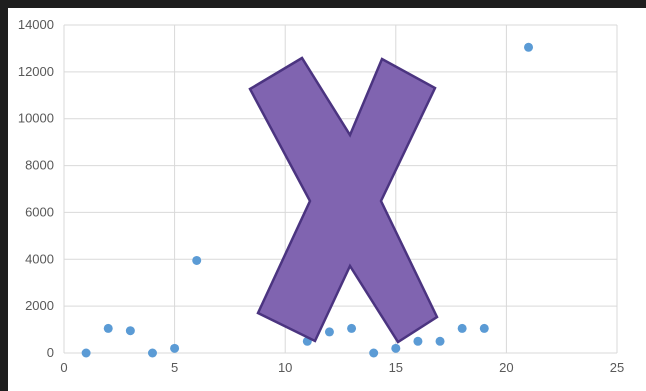 This screenshot has height=391, width=646. What do you see at coordinates (39, 211) in the screenshot?
I see `y-tick-label: 6000` at bounding box center [39, 211].